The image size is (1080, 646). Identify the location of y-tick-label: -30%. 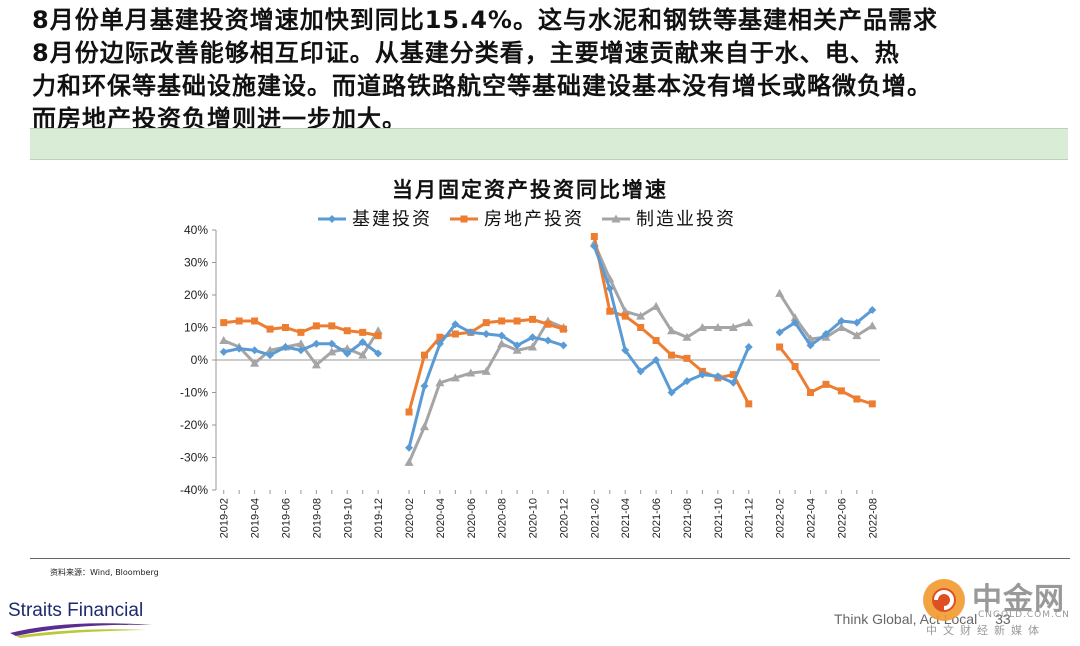
(194, 458).